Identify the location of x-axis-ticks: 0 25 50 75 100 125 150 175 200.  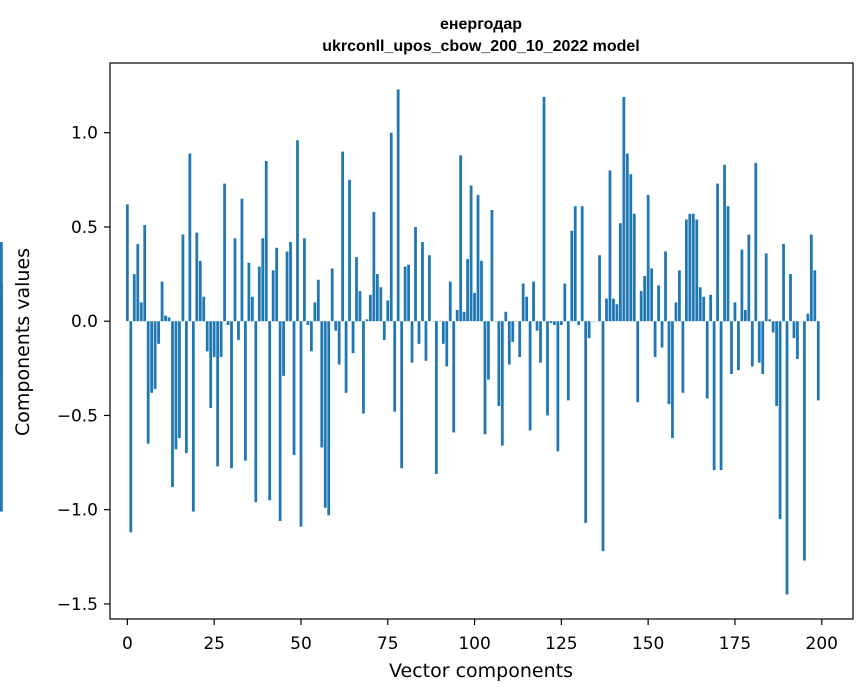
(480, 636).